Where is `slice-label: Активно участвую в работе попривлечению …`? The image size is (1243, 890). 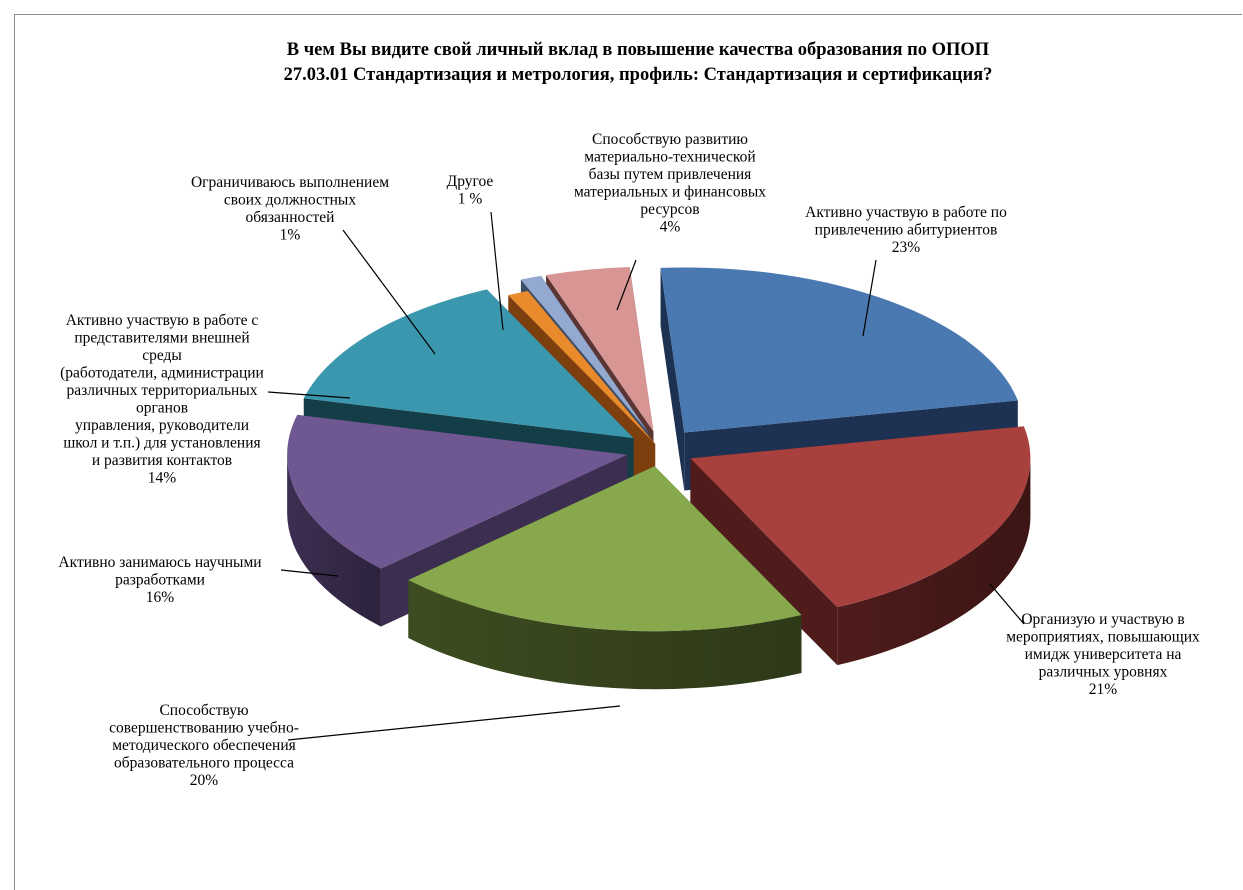
slice-label: Активно участвую в работе попривлечению … is located at coordinates (906, 230).